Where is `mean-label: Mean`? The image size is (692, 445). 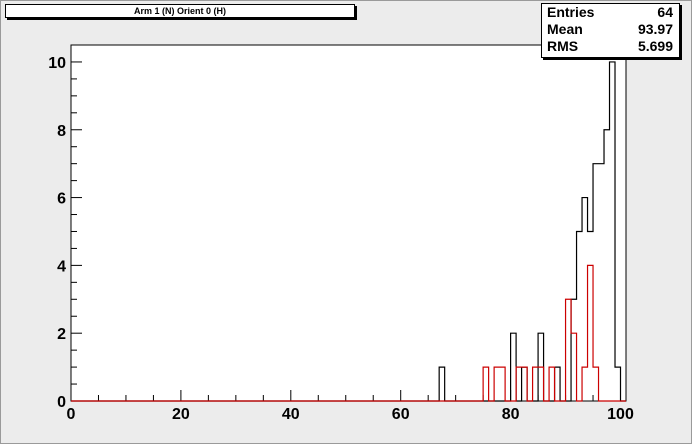 mean-label: Mean is located at coordinates (565, 29).